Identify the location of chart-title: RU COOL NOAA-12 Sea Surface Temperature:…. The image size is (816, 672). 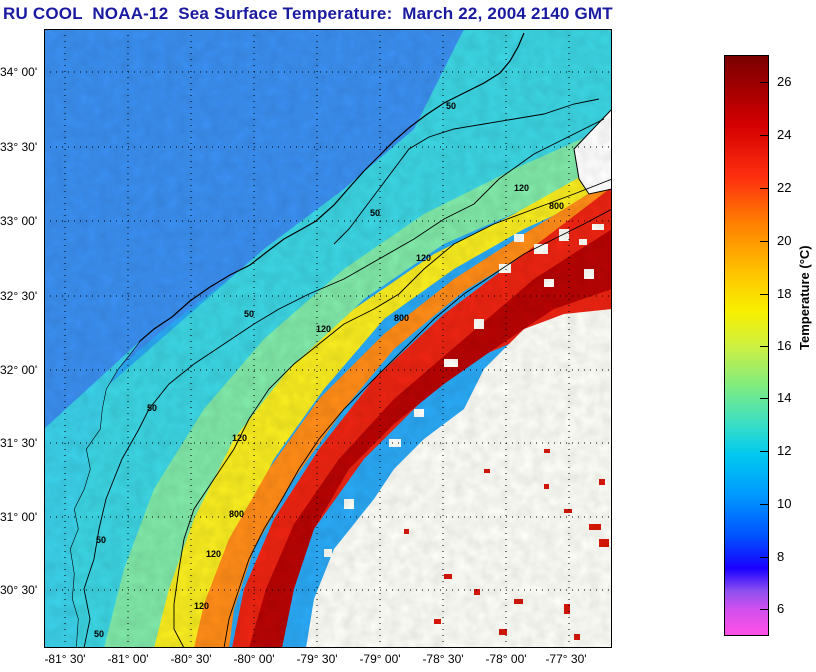
(308, 13).